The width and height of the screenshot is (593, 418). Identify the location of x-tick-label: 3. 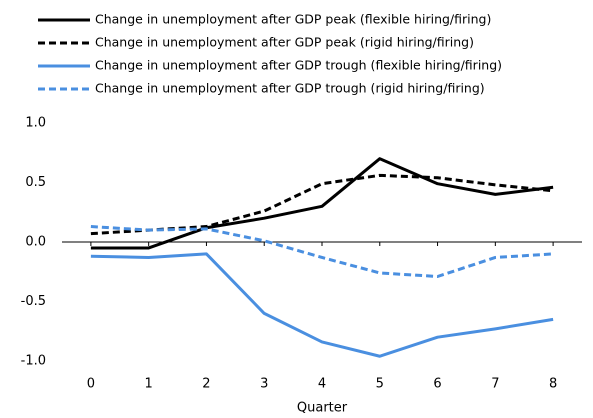
(264, 384).